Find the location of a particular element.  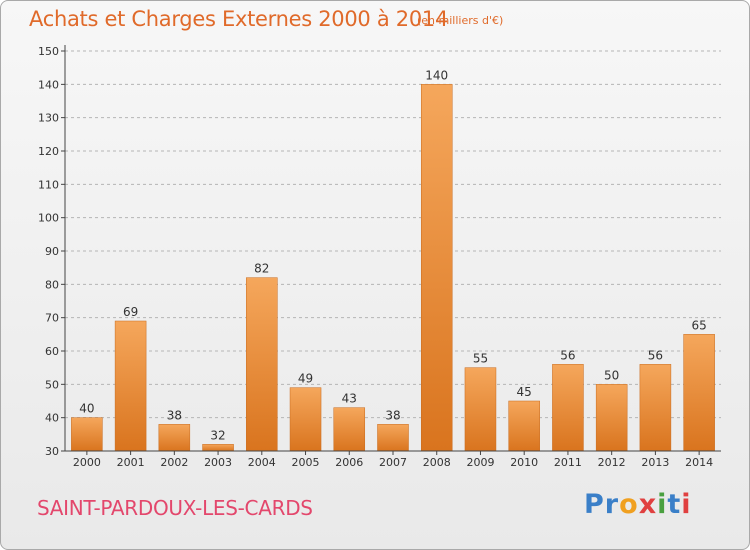

x-tick-label: 2004 is located at coordinates (262, 462).